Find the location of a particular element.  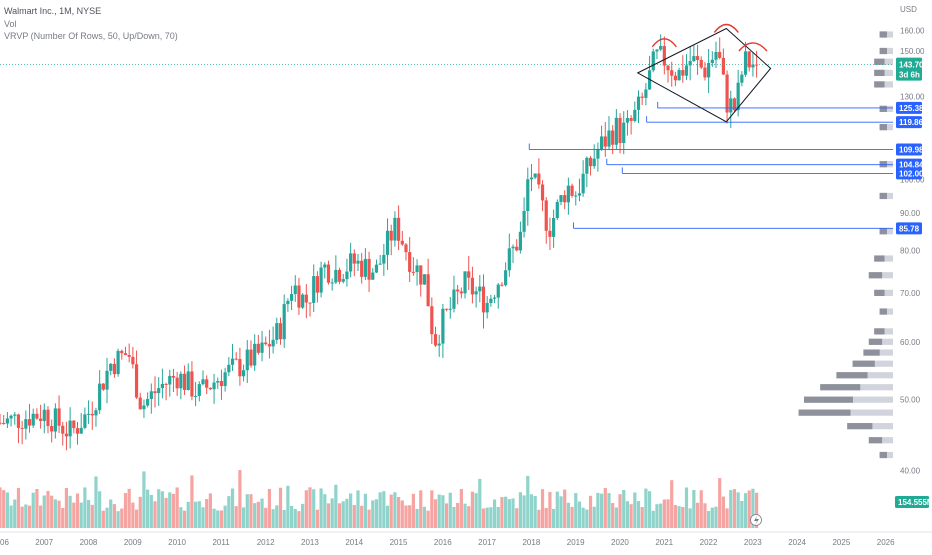

level-price-tag: 109.98 is located at coordinates (910, 149).